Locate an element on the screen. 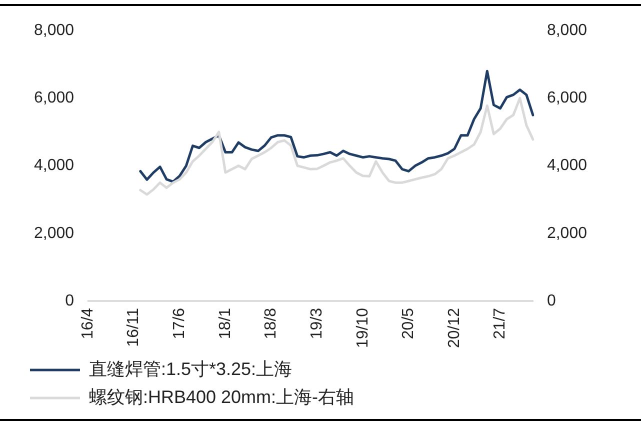 This screenshot has height=424, width=641. x-tick-label: 18/8 is located at coordinates (271, 324).